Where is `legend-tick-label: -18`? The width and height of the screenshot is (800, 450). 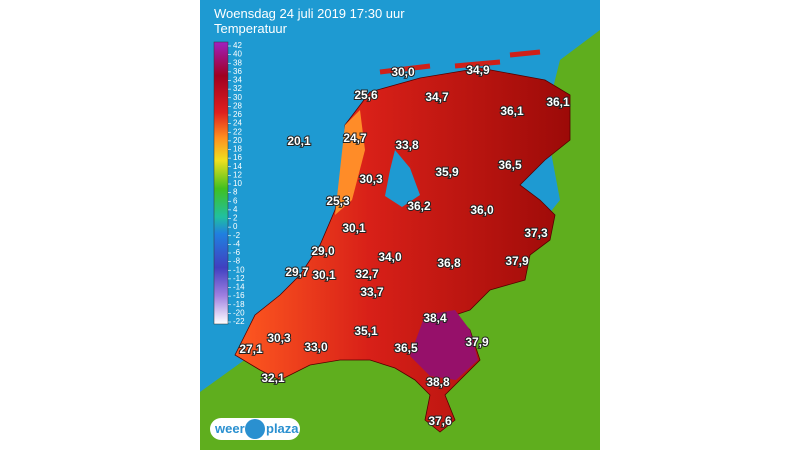
legend-tick-label: -18 is located at coordinates (239, 304).